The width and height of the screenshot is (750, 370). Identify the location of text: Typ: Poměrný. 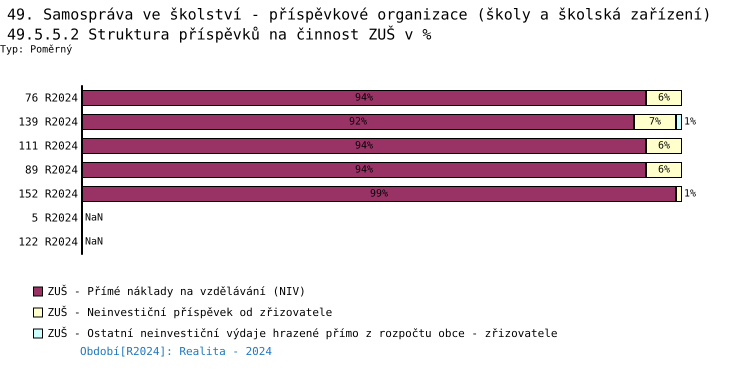
(36, 50).